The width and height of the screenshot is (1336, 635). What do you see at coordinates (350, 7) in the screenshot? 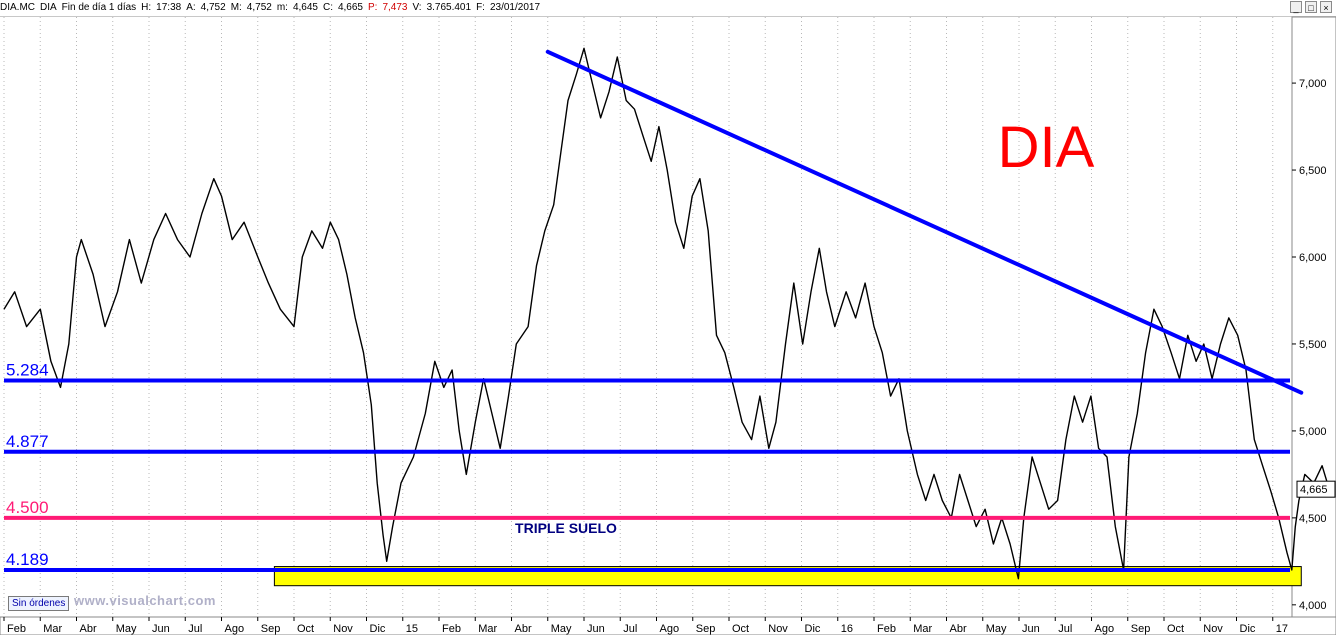
I see `close-value: 4,665` at bounding box center [350, 7].